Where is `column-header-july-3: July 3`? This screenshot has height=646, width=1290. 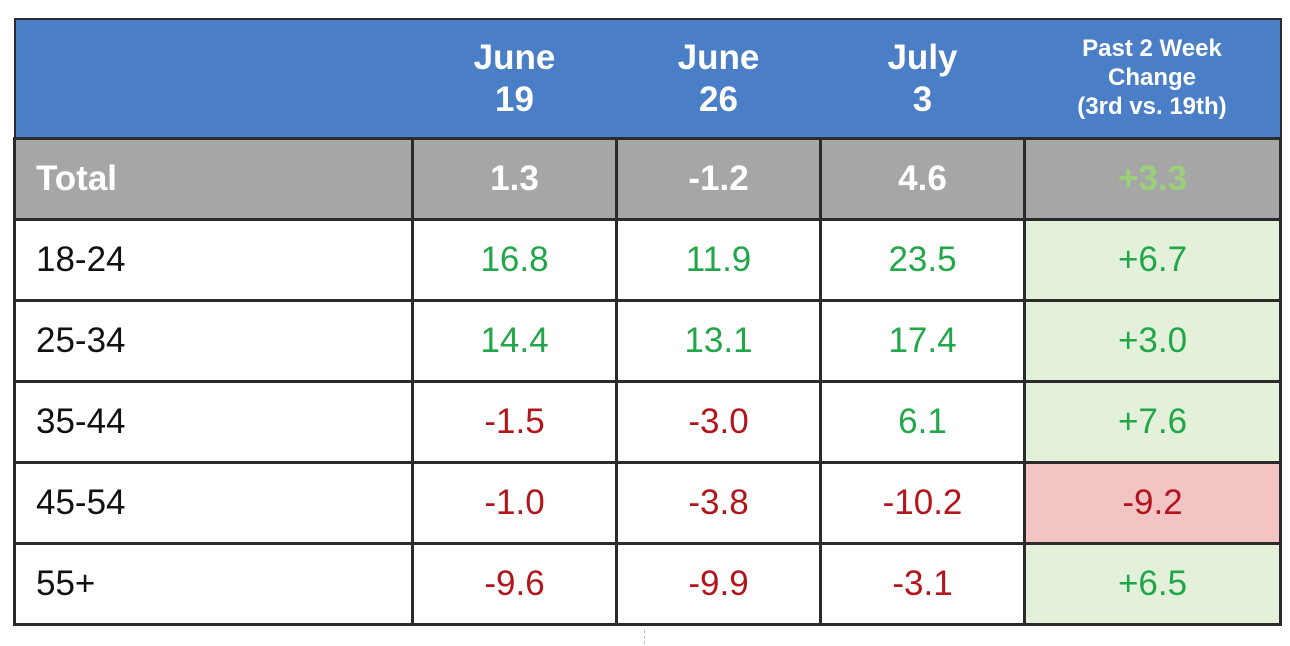
column-header-july-3: July 3 is located at coordinates (922, 79).